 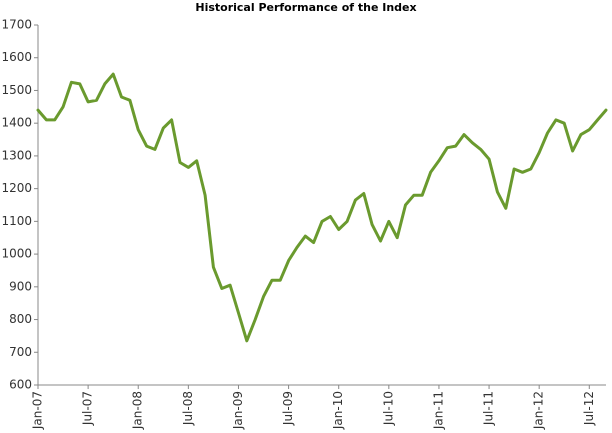 What do you see at coordinates (20, 286) in the screenshot?
I see `y-tick-label: 900` at bounding box center [20, 286].